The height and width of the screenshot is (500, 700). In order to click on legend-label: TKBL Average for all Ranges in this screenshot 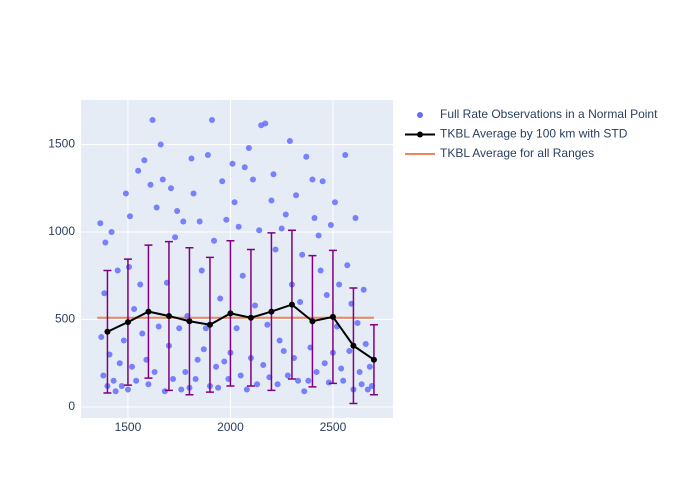, I will do `click(517, 153)`.